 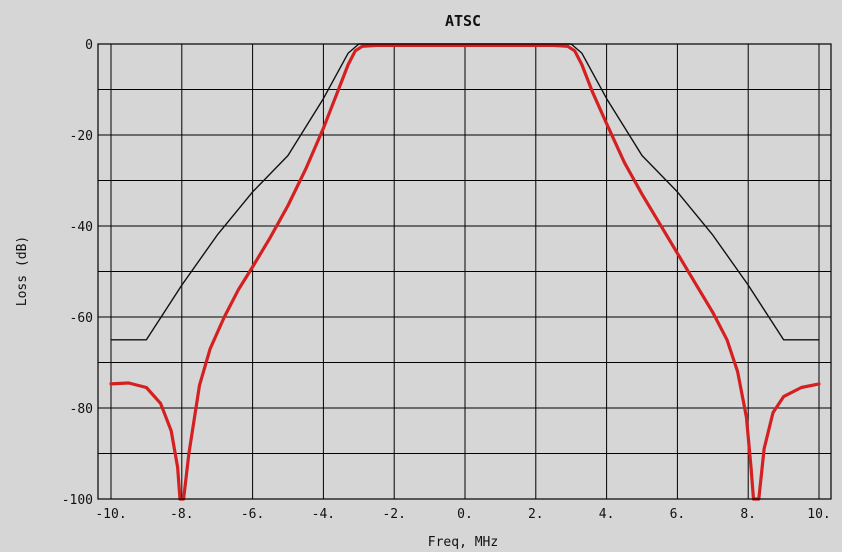 I want to click on y-tick-labels: 0 -20 -40 -60 -80 -100, so click(x=77, y=273).